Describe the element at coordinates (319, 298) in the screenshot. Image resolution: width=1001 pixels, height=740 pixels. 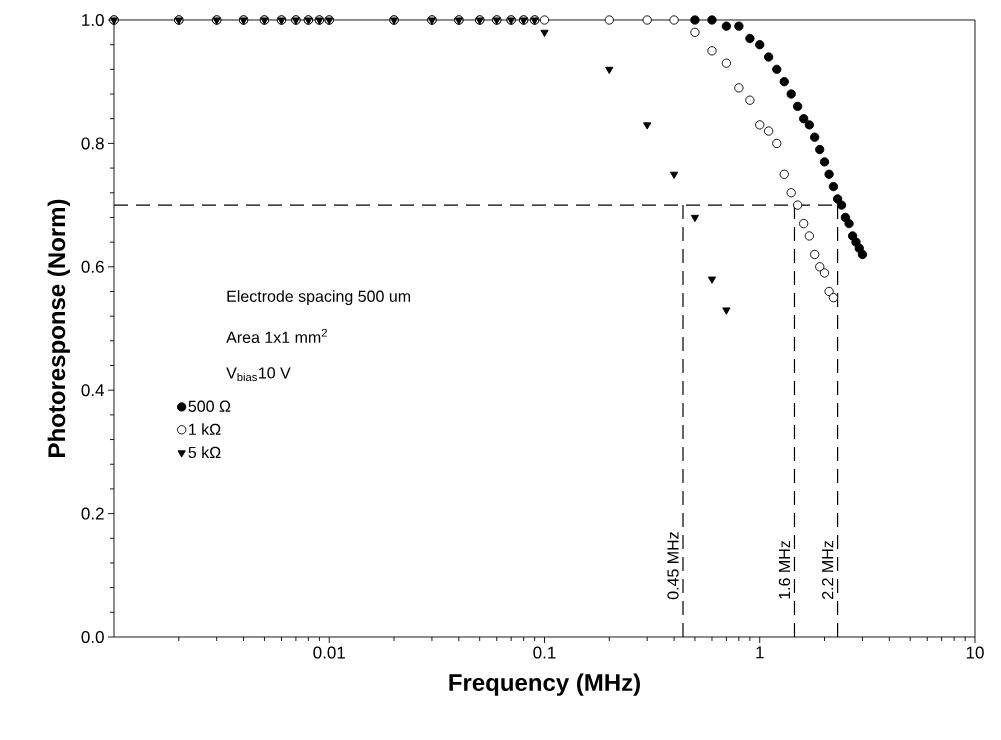
I see `annotation: Electrode spacing 500 um` at that location.